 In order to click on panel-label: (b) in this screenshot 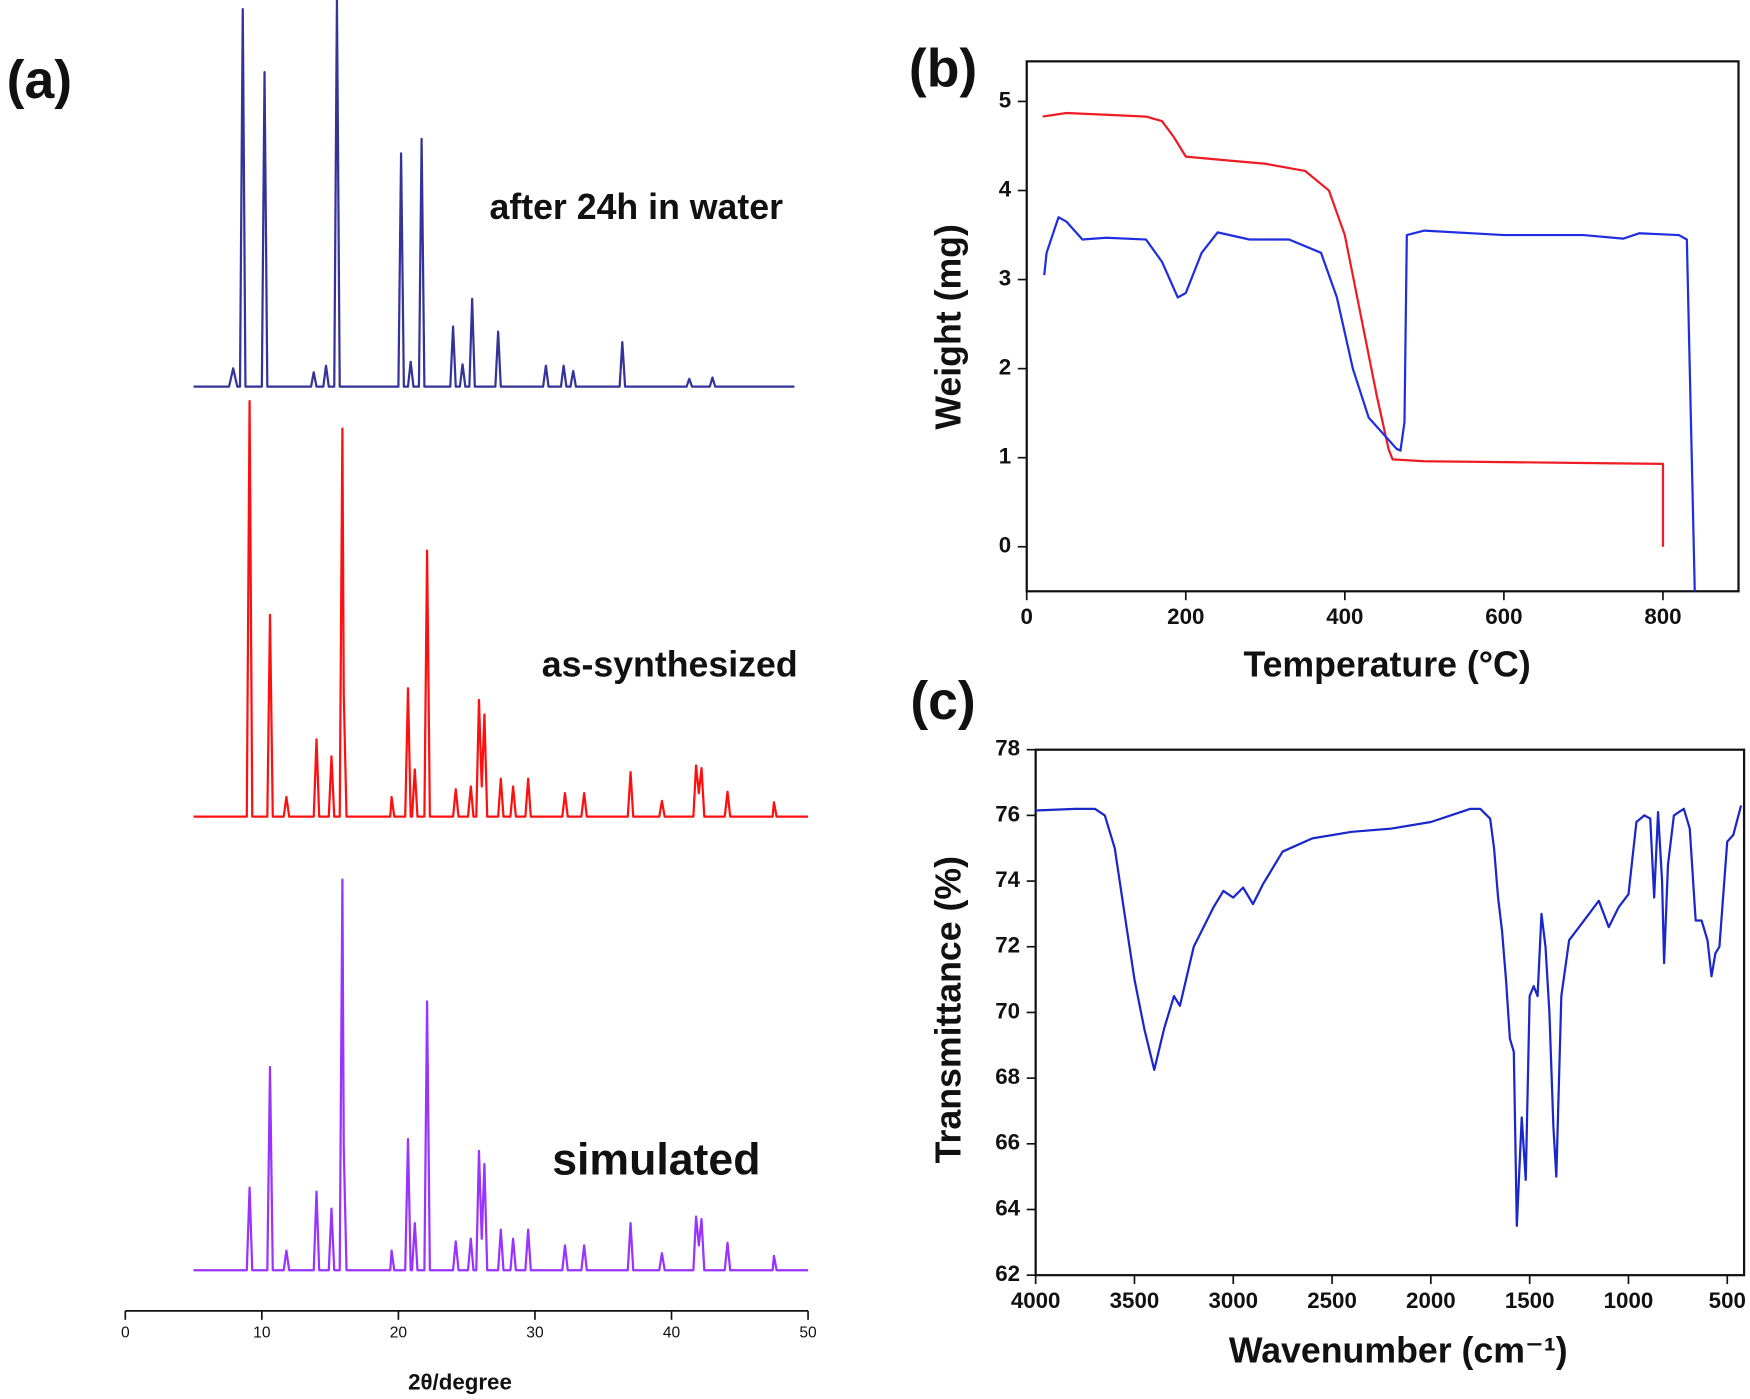, I will do `click(943, 69)`.